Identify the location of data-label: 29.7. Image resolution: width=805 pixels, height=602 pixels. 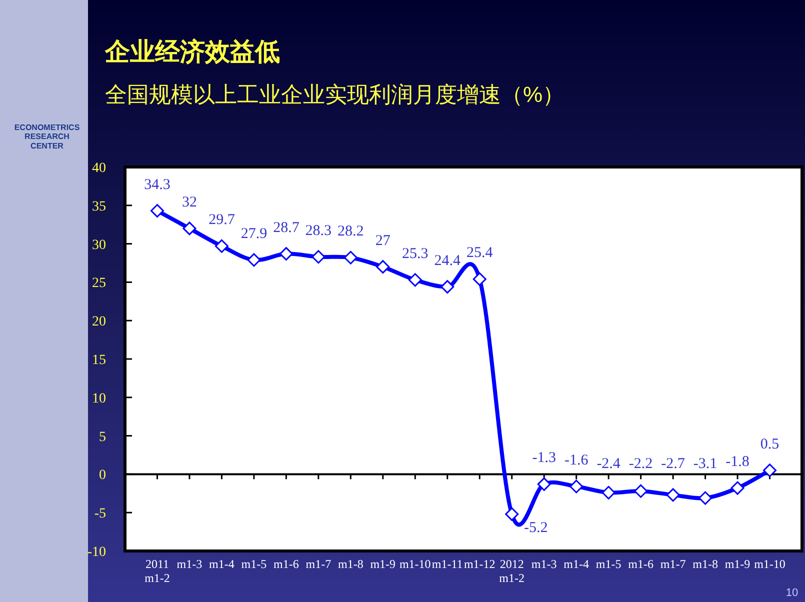
(222, 220).